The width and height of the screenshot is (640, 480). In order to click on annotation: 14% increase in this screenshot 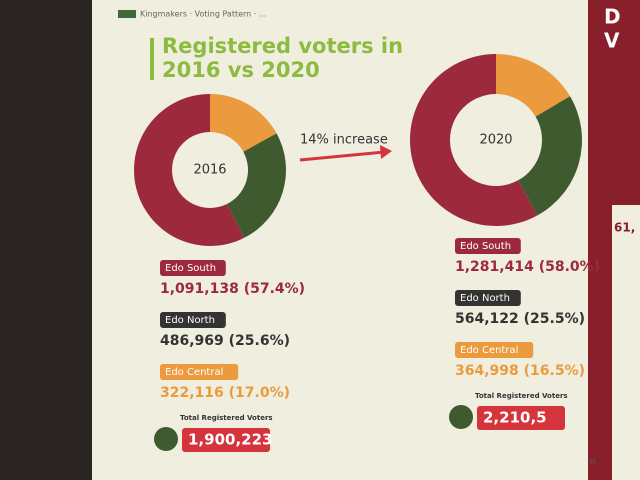, I will do `click(344, 140)`.